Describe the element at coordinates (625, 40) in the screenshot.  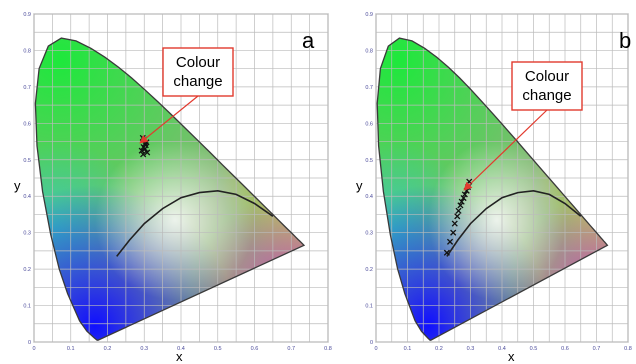
I see `panel-letter: b` at that location.